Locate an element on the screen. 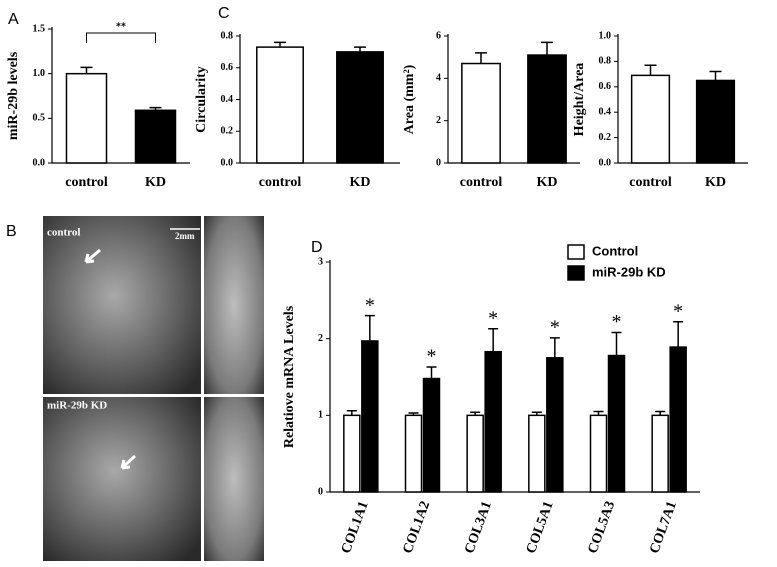 The width and height of the screenshot is (777, 567). y-tick-label: 1 is located at coordinates (320, 415).